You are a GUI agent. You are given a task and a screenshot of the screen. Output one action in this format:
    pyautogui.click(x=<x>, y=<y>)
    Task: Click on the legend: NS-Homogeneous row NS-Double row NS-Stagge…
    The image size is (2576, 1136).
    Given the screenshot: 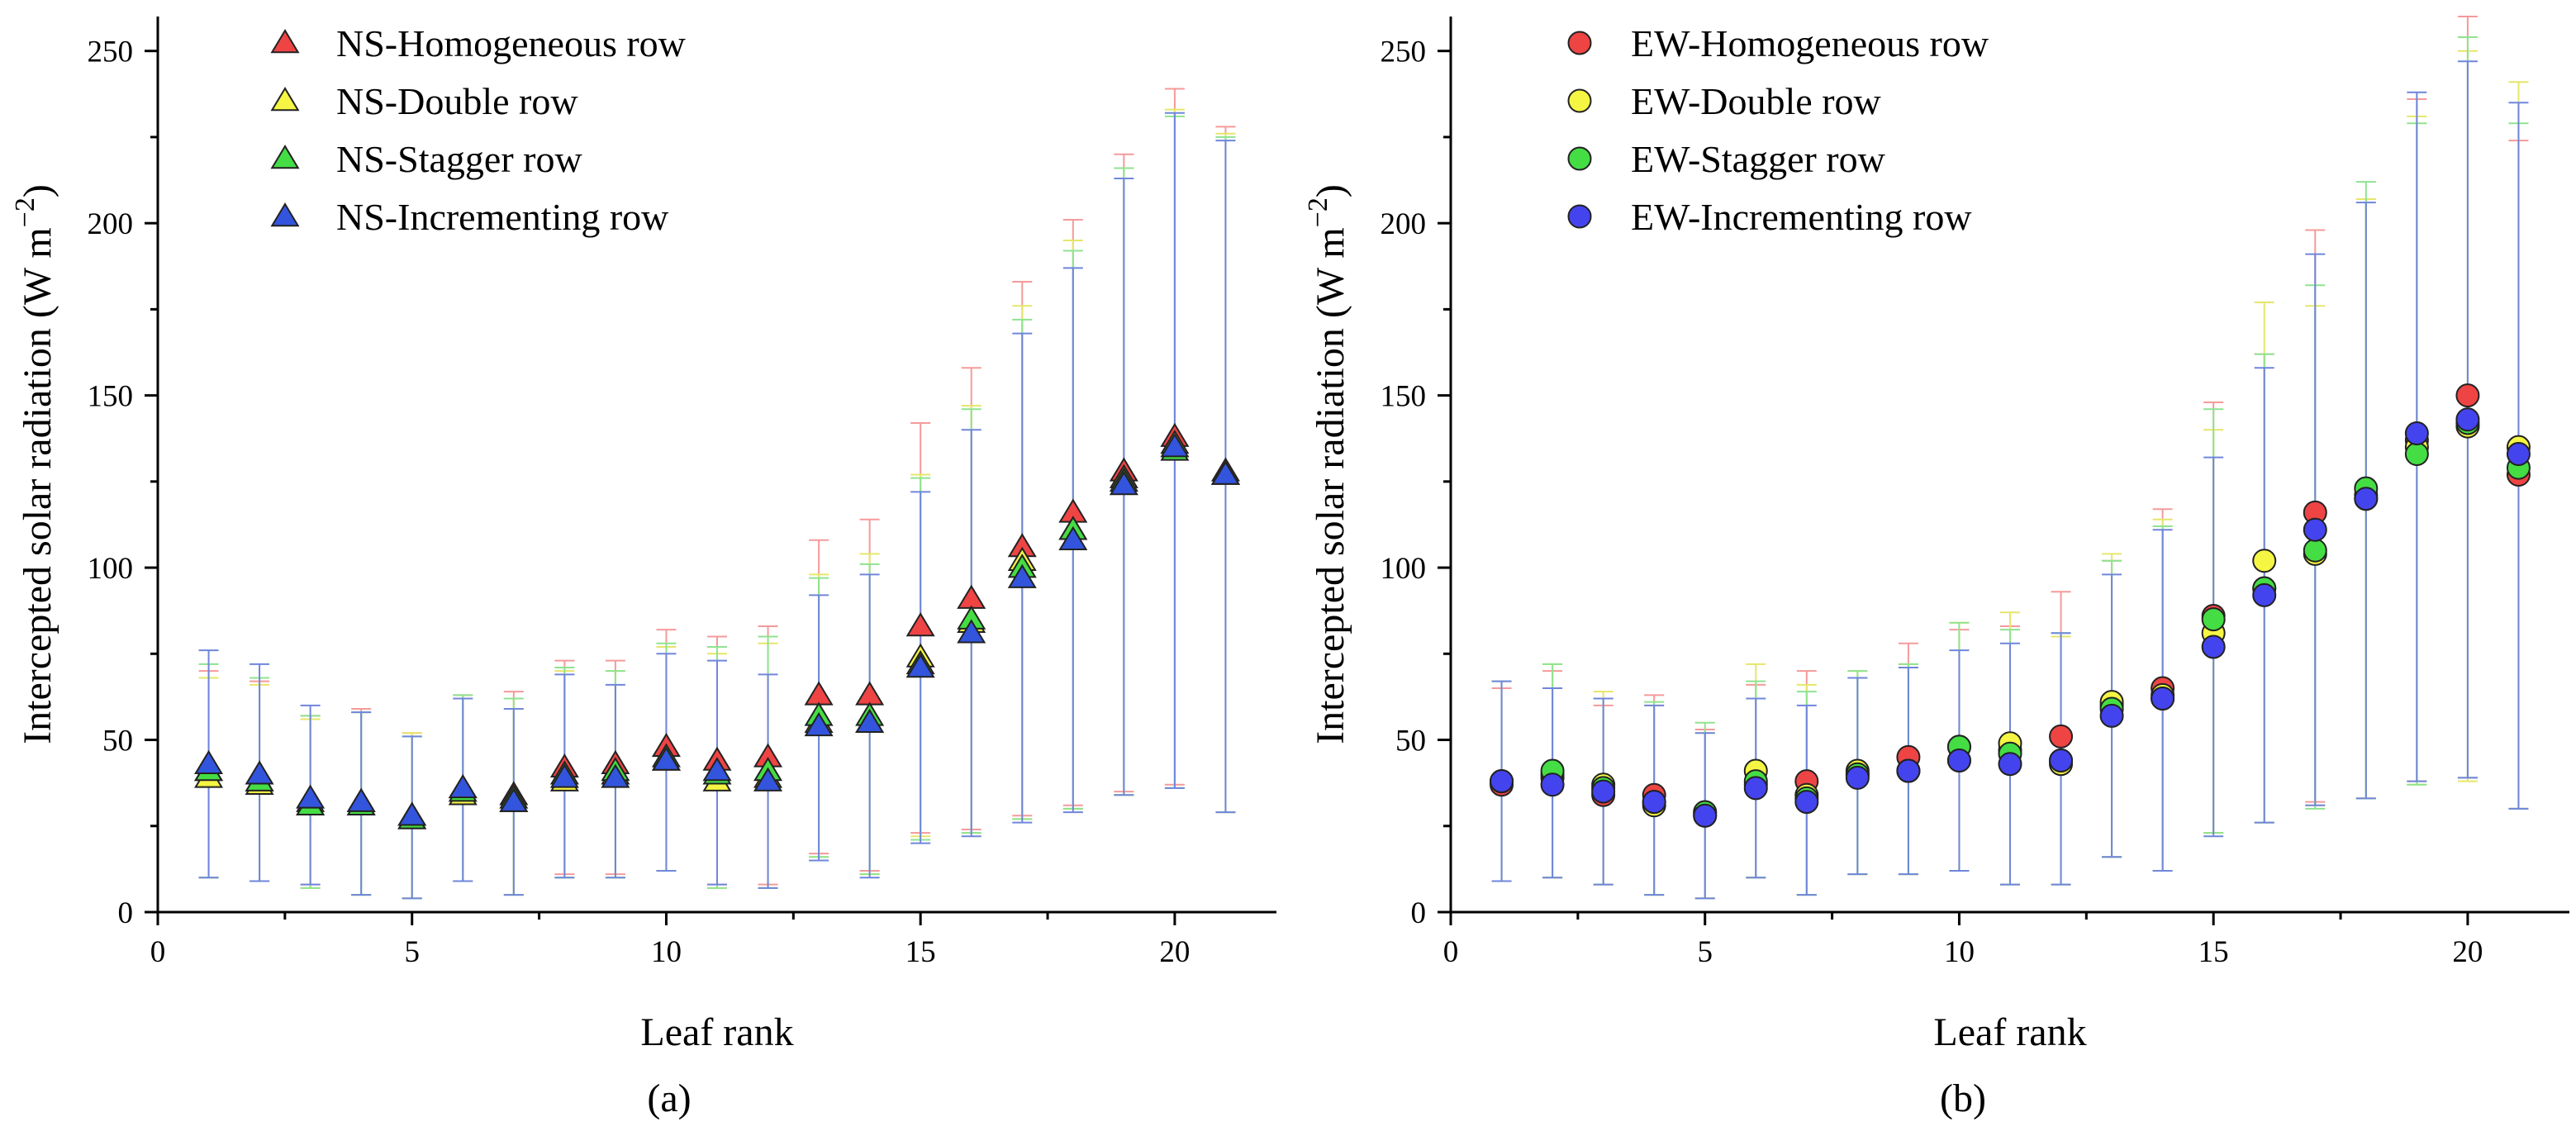 What is the action you would take?
    pyautogui.click(x=478, y=130)
    